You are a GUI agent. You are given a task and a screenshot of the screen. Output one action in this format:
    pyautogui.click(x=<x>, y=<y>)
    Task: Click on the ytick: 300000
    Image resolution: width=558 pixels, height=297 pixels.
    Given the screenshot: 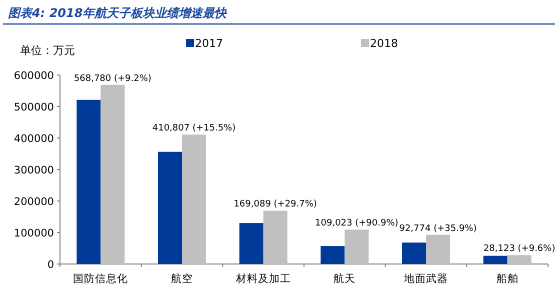 What is the action you would take?
    pyautogui.click(x=34, y=170)
    